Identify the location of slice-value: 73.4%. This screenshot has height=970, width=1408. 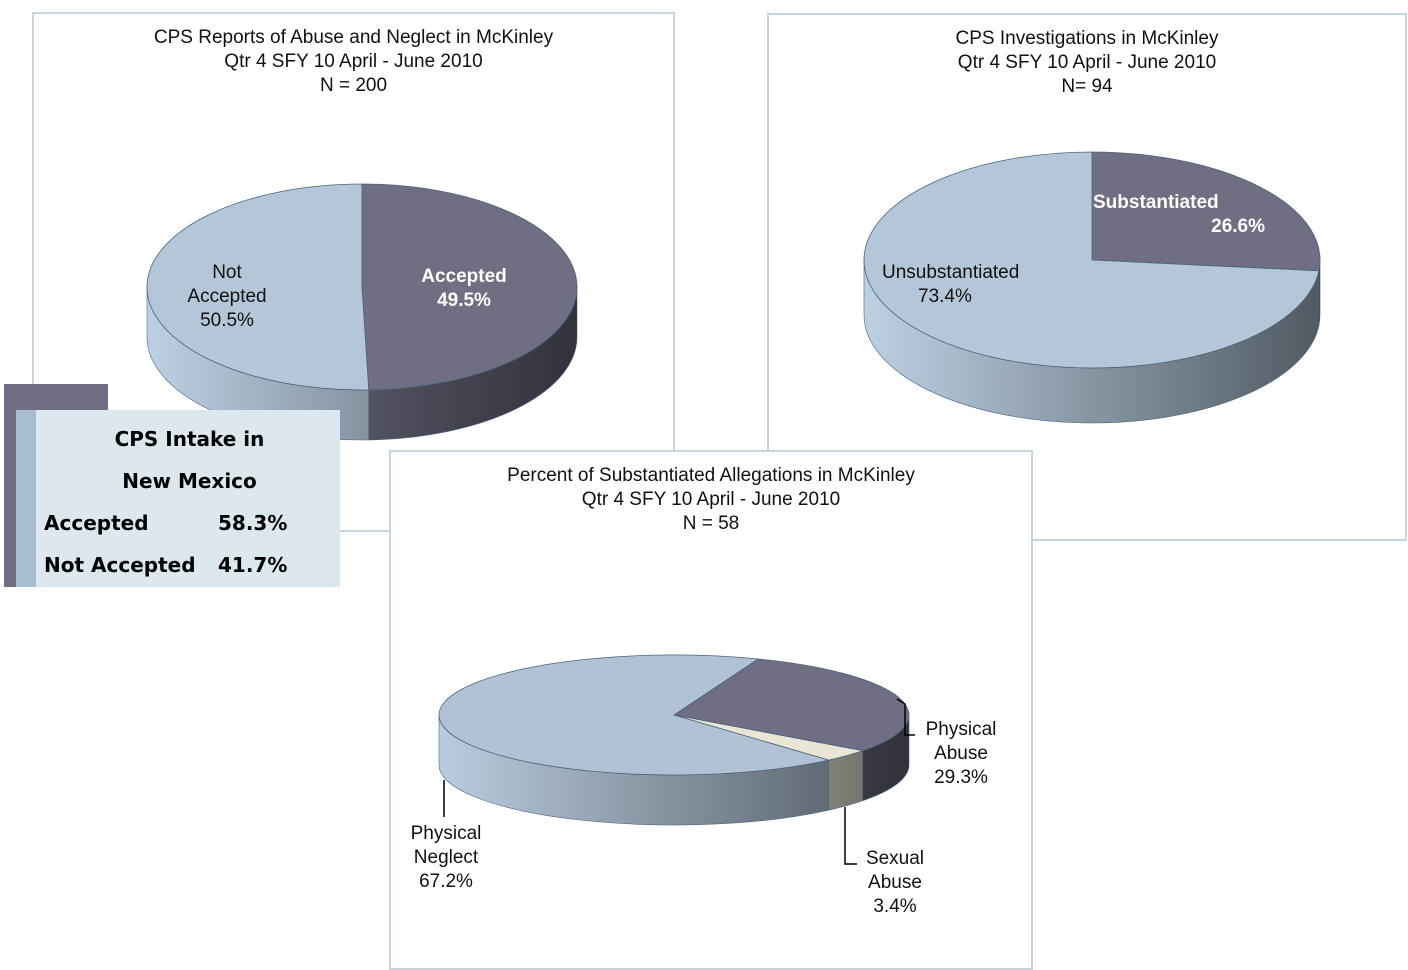
(945, 296).